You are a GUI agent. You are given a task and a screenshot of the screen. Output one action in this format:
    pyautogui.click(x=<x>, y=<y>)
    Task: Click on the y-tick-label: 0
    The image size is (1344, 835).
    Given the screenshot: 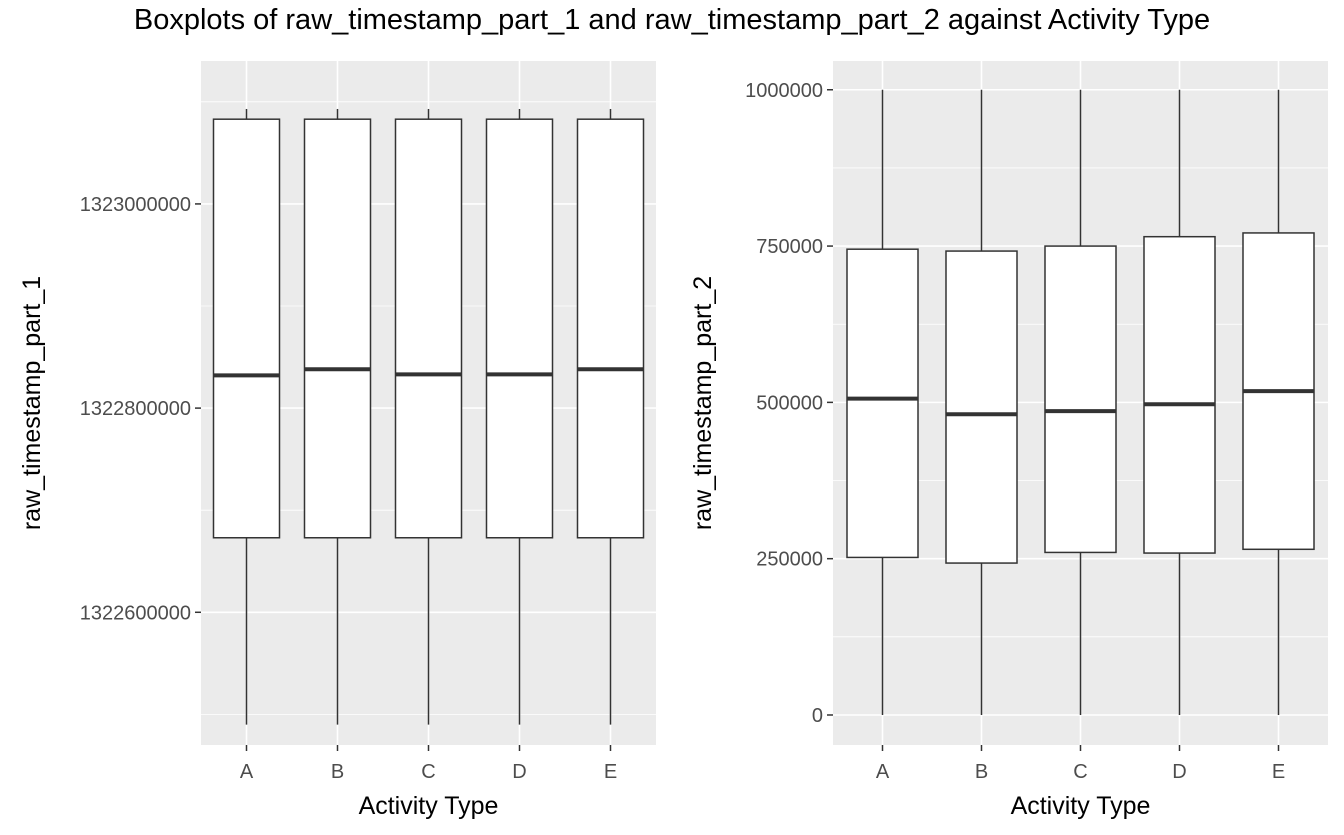 What is the action you would take?
    pyautogui.click(x=817, y=716)
    